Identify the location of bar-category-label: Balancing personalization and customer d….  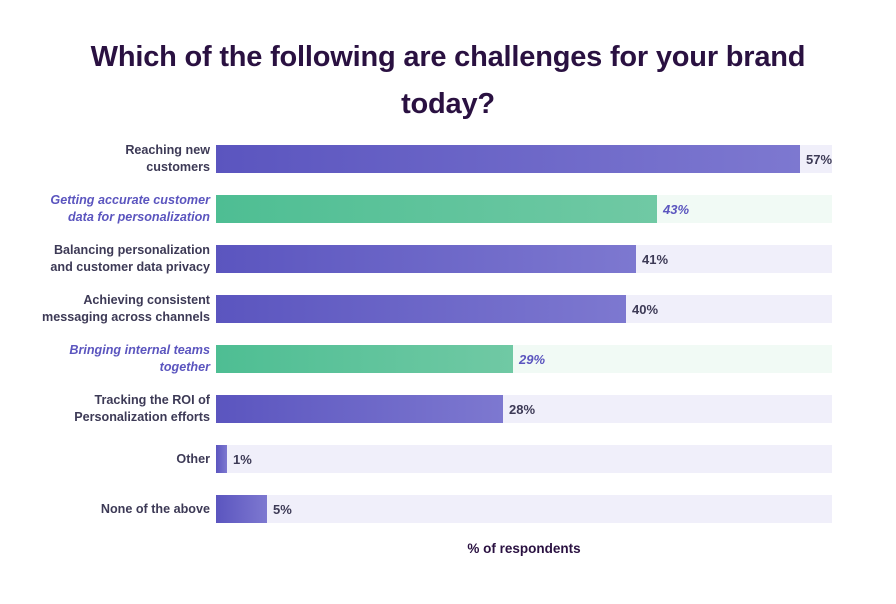
(130, 258).